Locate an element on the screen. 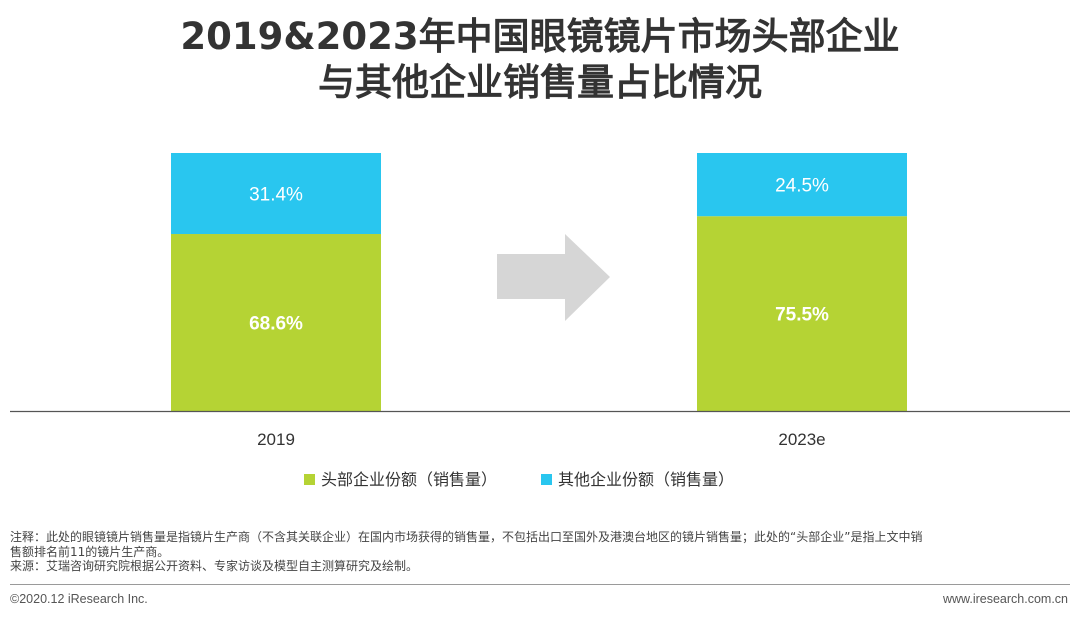 Image resolution: width=1080 pixels, height=619 pixels. legend-other-firms-swatch is located at coordinates (546, 479).